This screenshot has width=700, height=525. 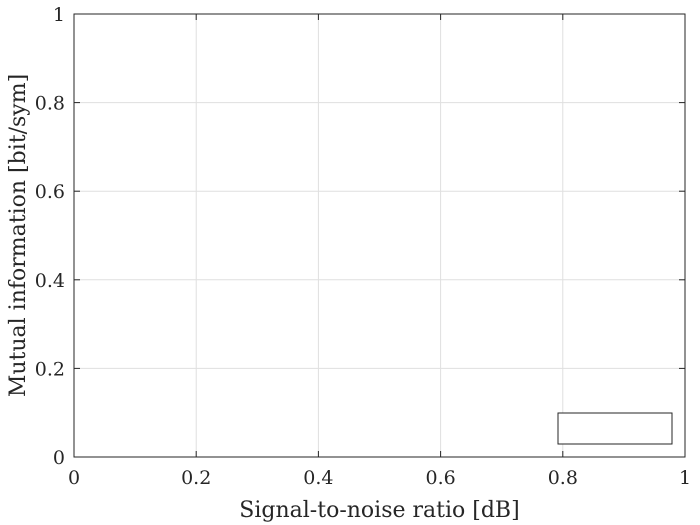 What do you see at coordinates (50, 104) in the screenshot?
I see `y-tick-label: 0.8` at bounding box center [50, 104].